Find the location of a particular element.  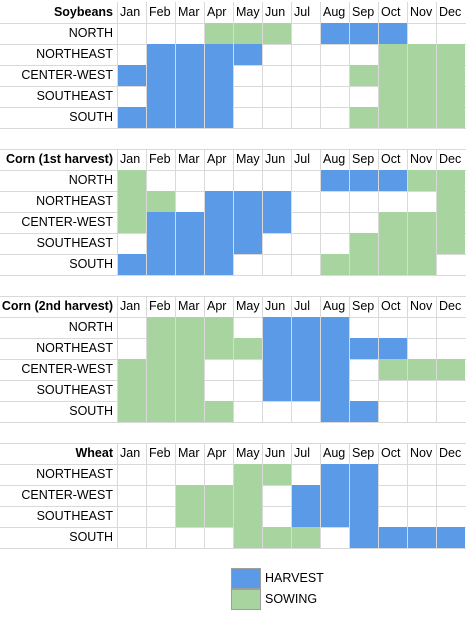

legend-label-harvest: HARVEST is located at coordinates (294, 578).